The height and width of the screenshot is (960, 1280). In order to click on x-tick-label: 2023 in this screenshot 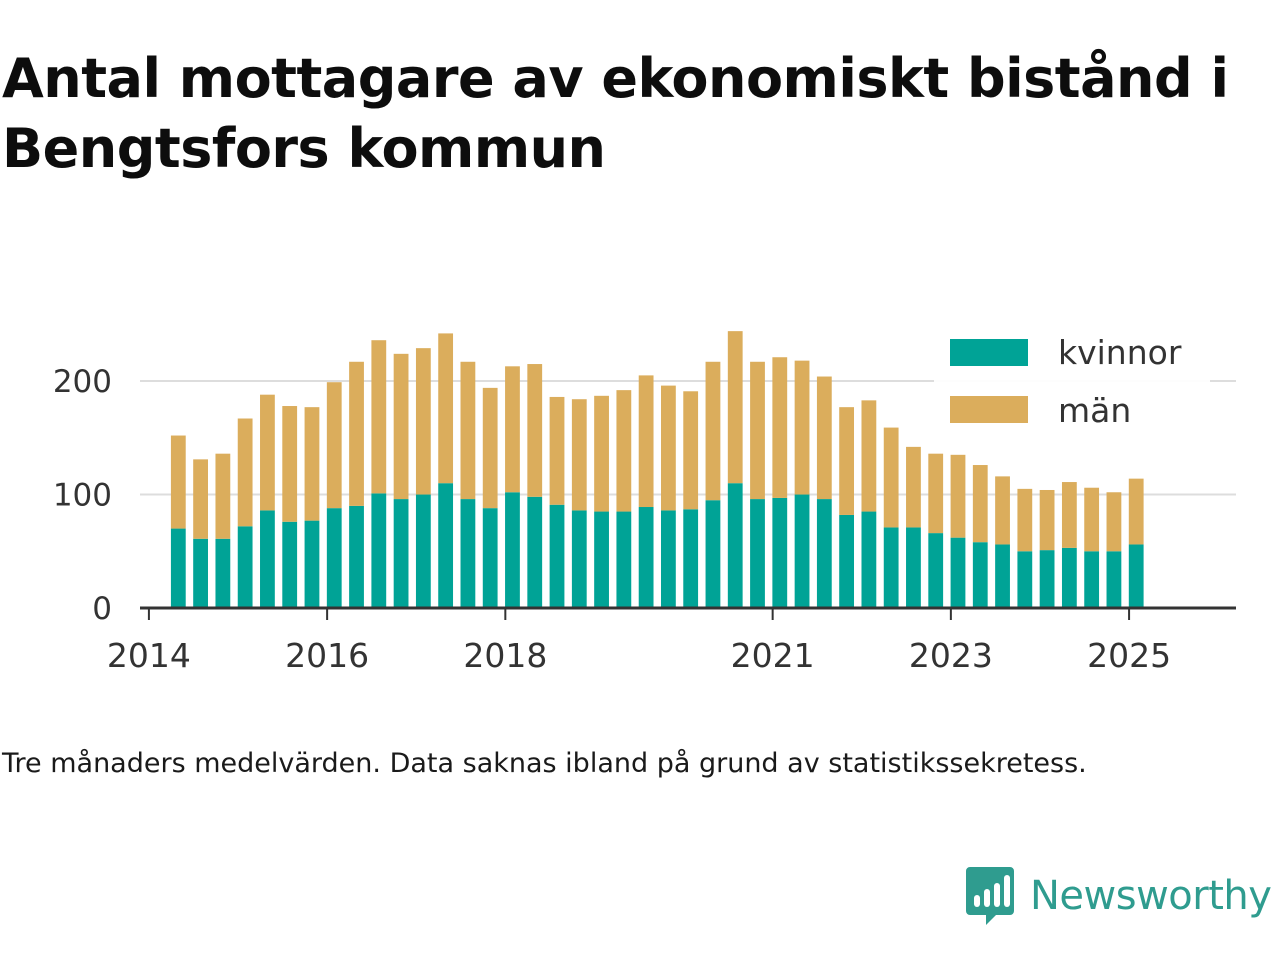, I will do `click(951, 655)`.